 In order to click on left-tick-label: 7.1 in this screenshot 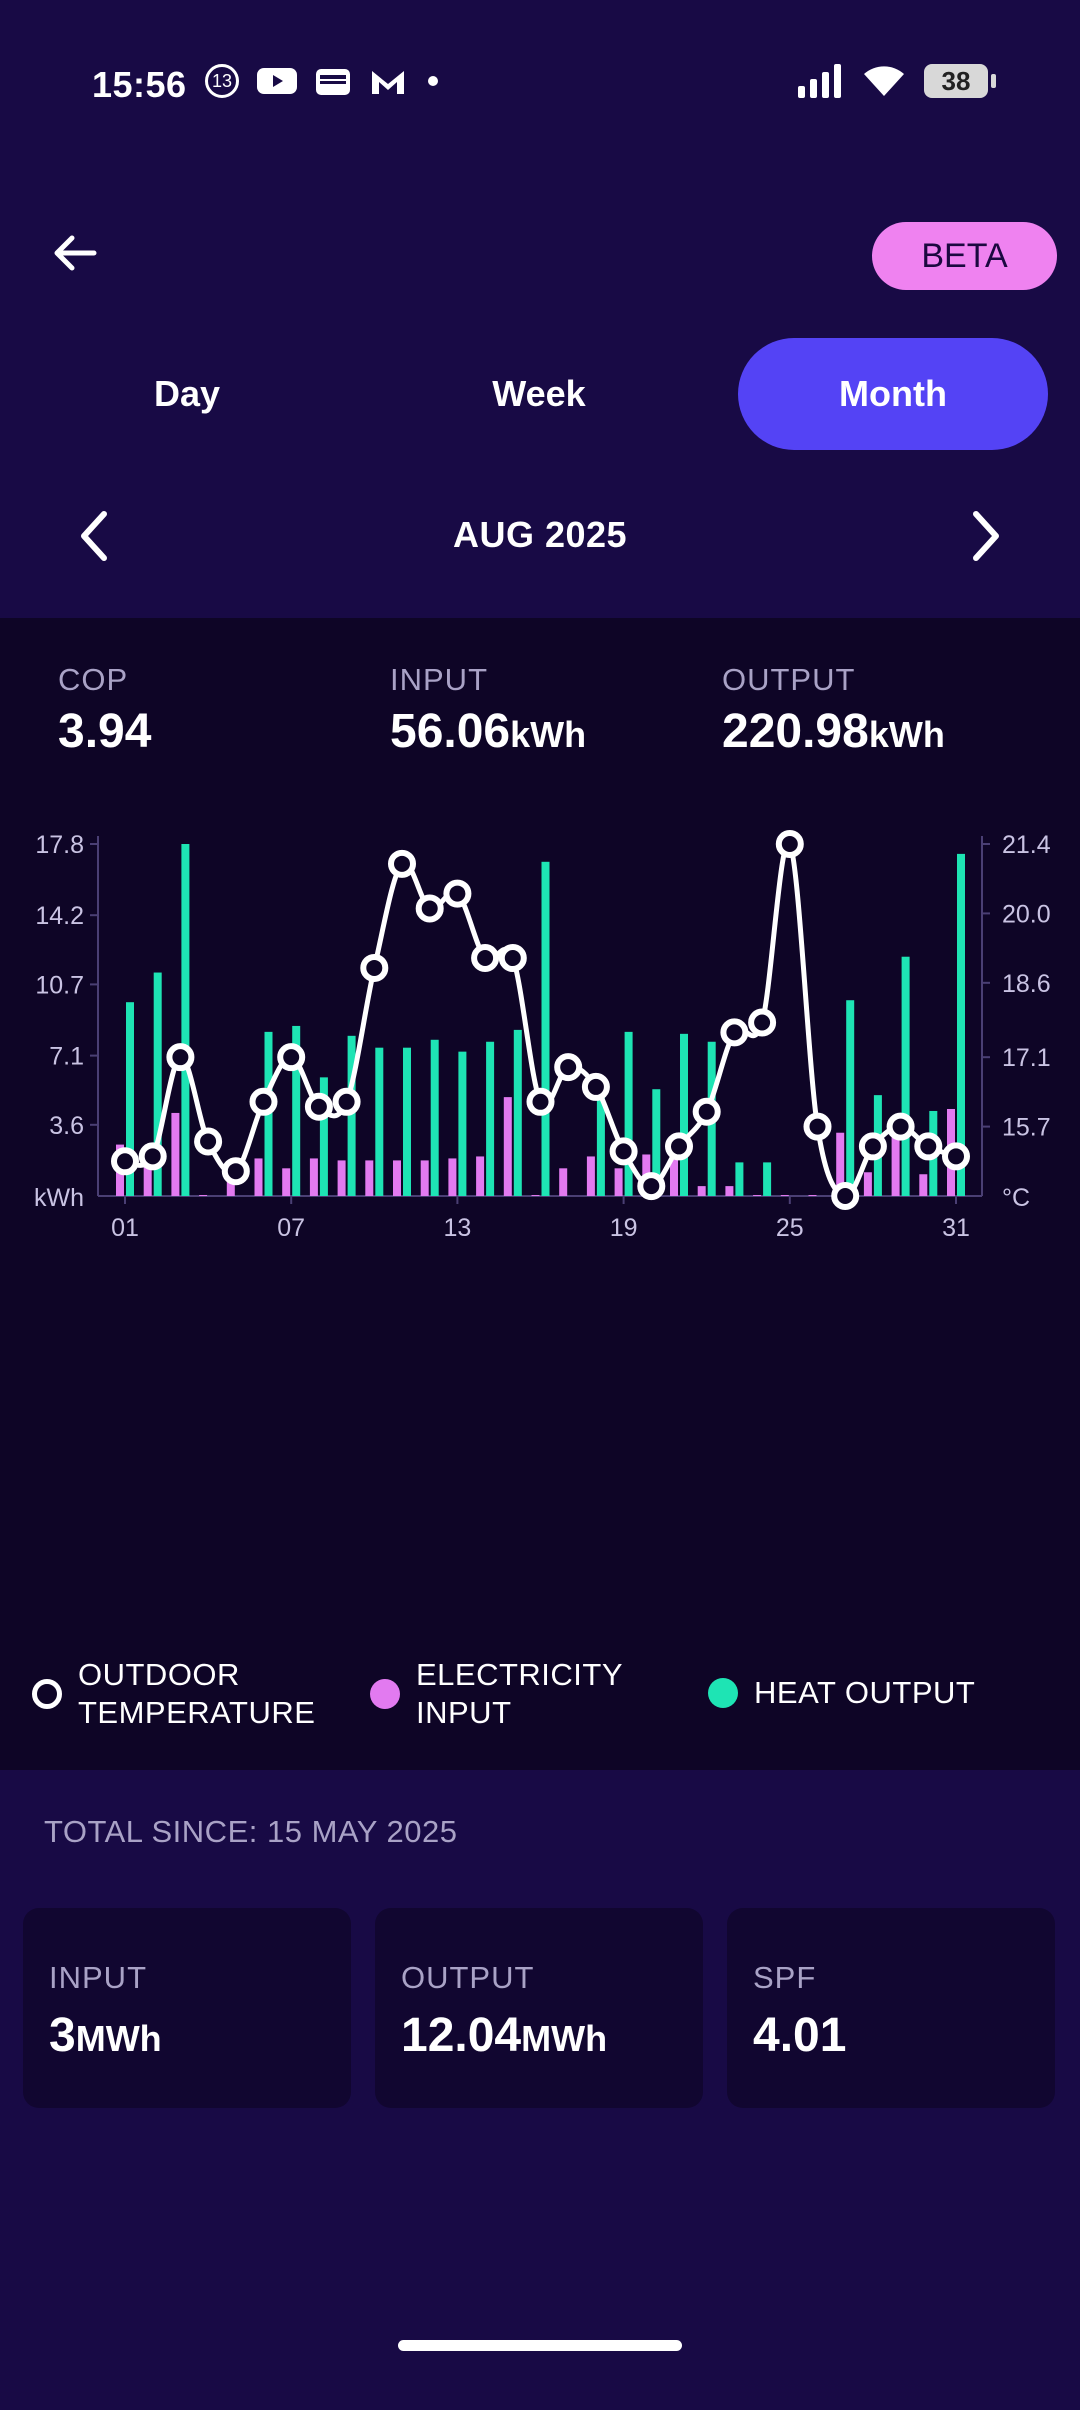, I will do `click(66, 1057)`.